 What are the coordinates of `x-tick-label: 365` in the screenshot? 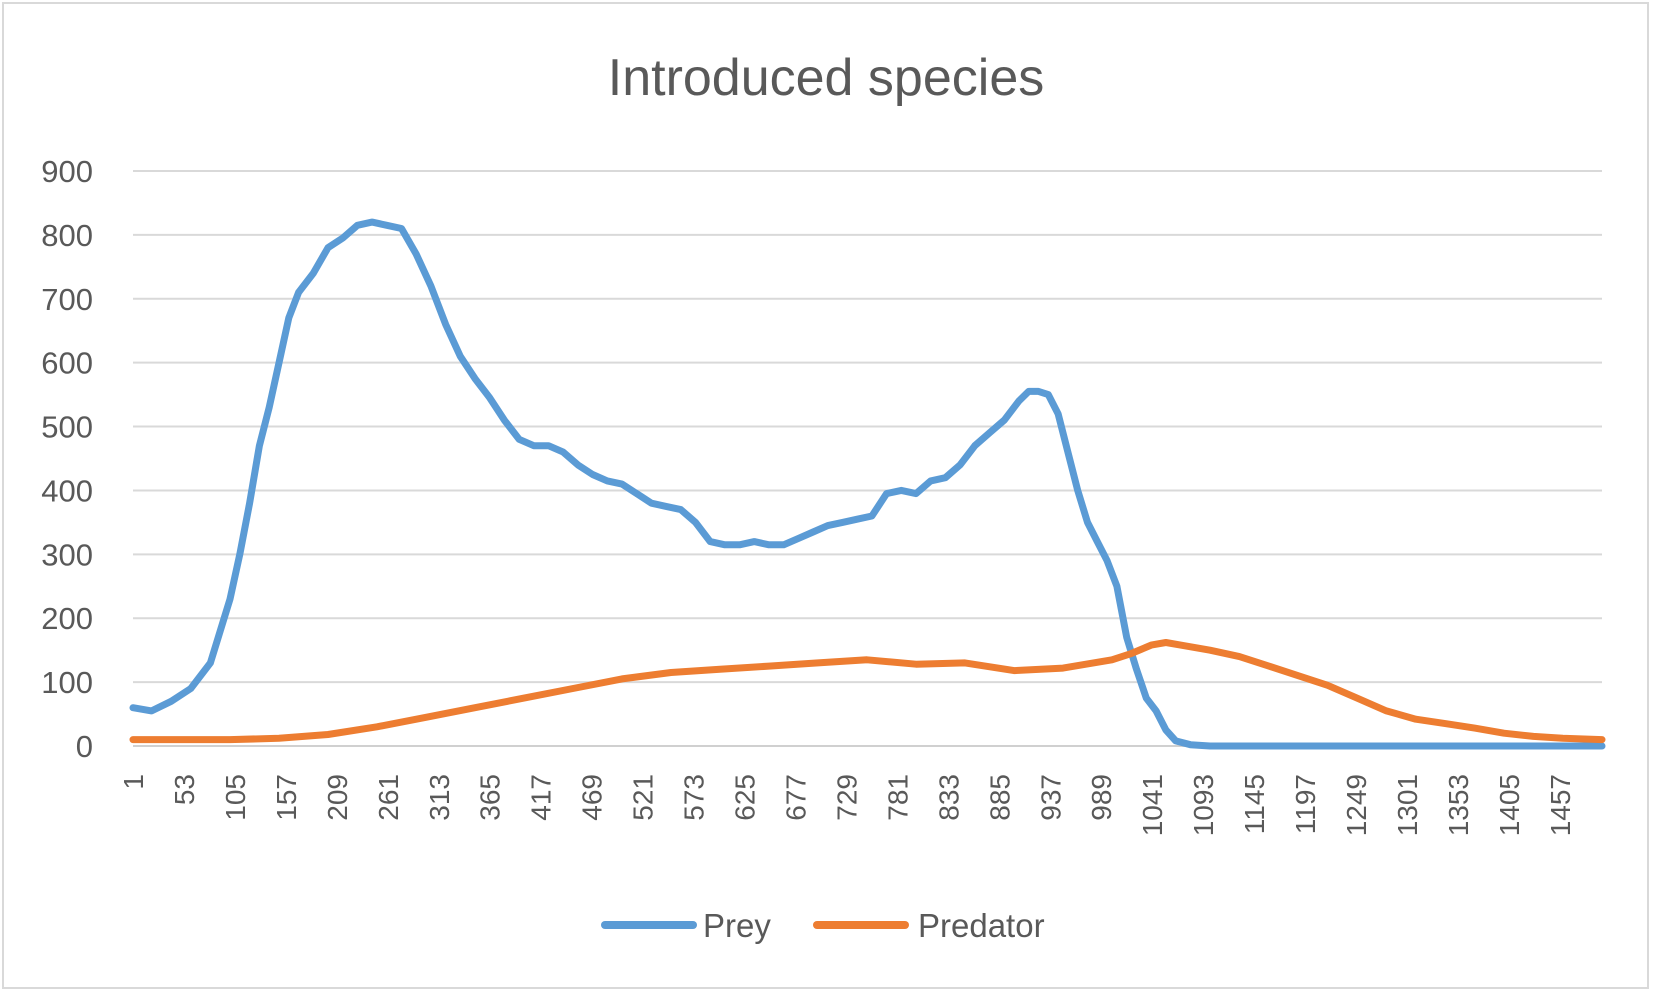 It's located at (490, 797).